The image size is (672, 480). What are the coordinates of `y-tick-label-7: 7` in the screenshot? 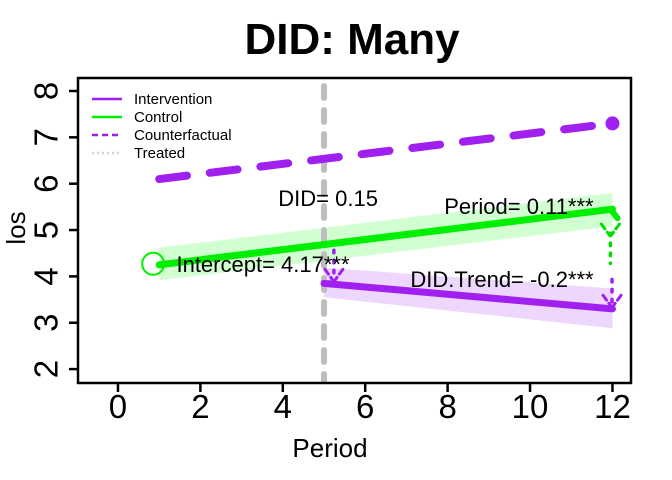 It's located at (46, 137).